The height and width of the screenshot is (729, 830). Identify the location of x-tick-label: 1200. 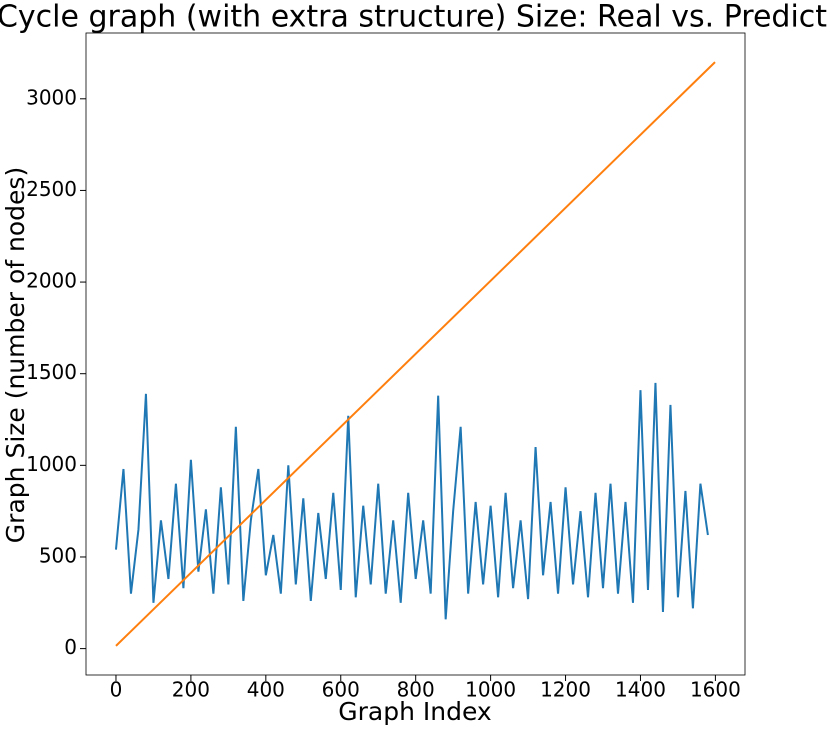
(565, 690).